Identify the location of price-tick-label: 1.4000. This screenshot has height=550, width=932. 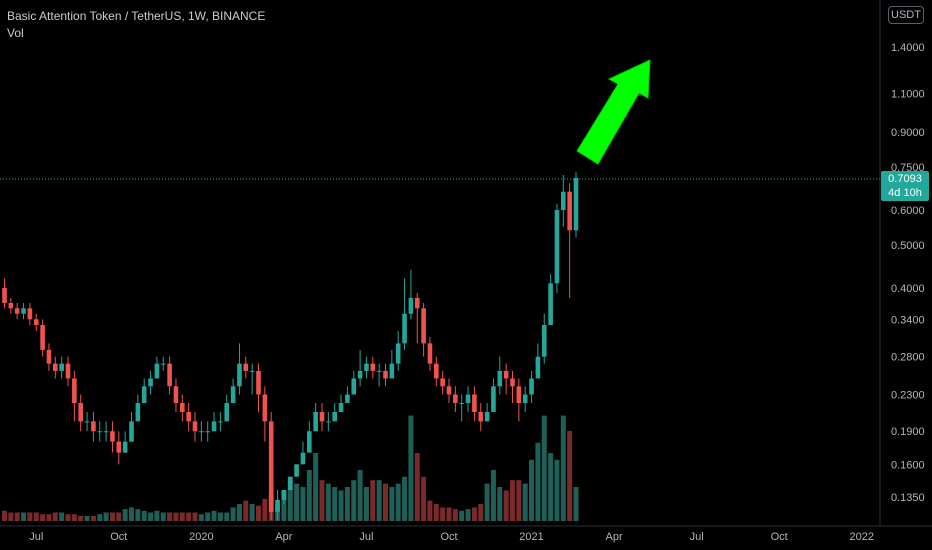
(908, 48).